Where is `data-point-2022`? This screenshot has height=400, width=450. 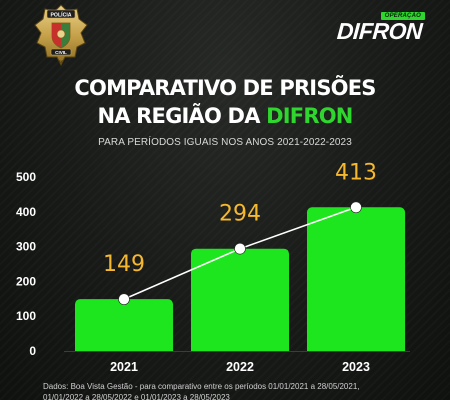 data-point-2022 is located at coordinates (240, 248).